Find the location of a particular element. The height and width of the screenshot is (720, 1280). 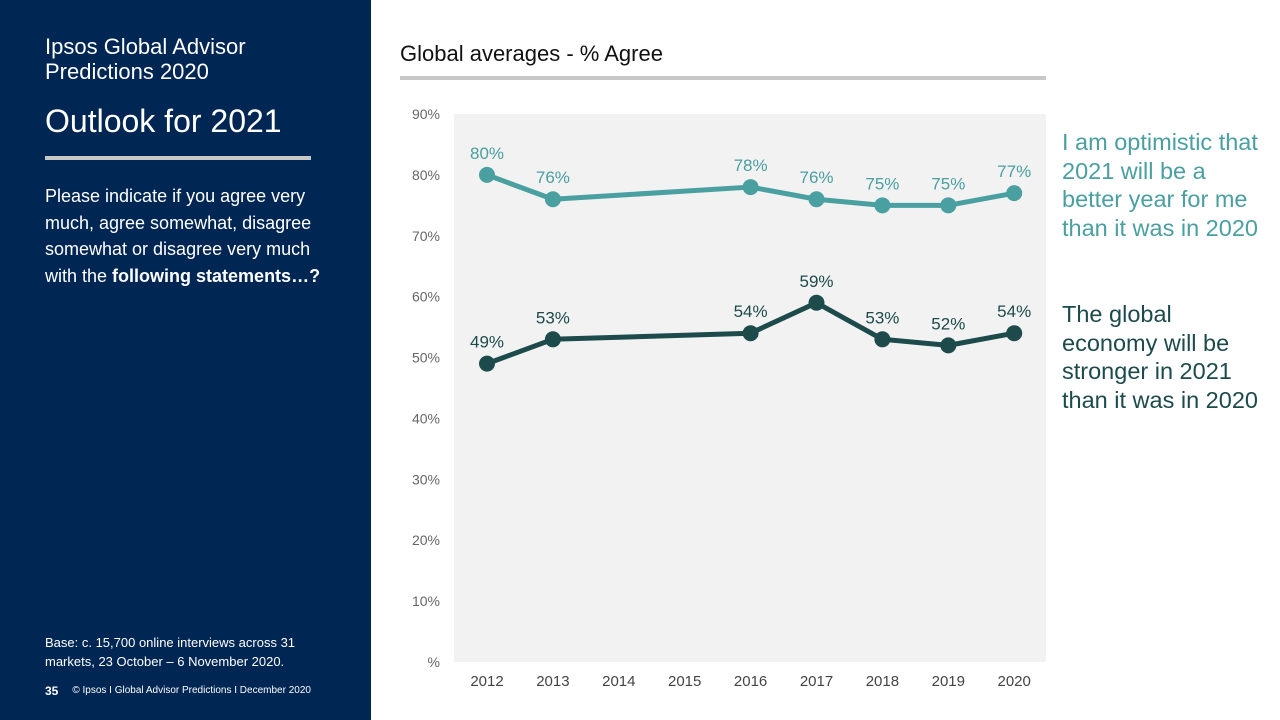

y-tick-label: 30% is located at coordinates (426, 479).